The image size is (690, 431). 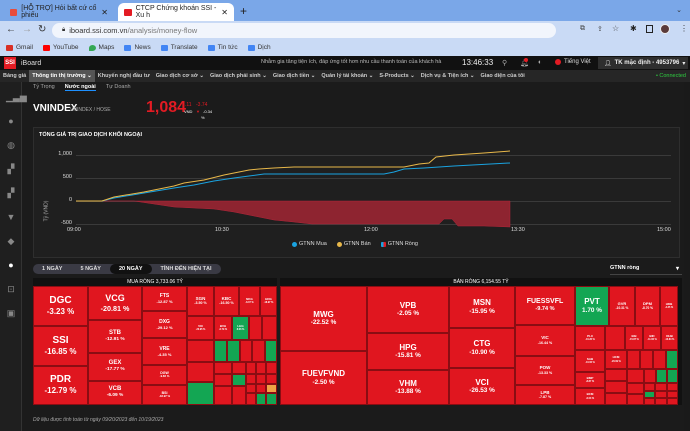 What do you see at coordinates (11, 241) in the screenshot?
I see `eraser-icon: ◆` at bounding box center [11, 241].